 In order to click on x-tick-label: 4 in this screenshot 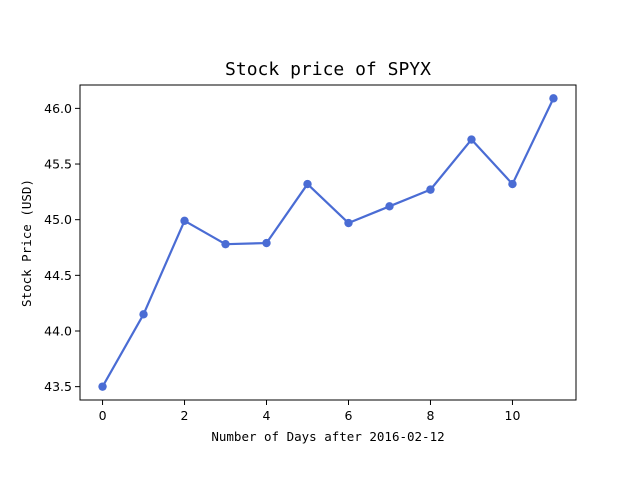, I will do `click(267, 415)`.